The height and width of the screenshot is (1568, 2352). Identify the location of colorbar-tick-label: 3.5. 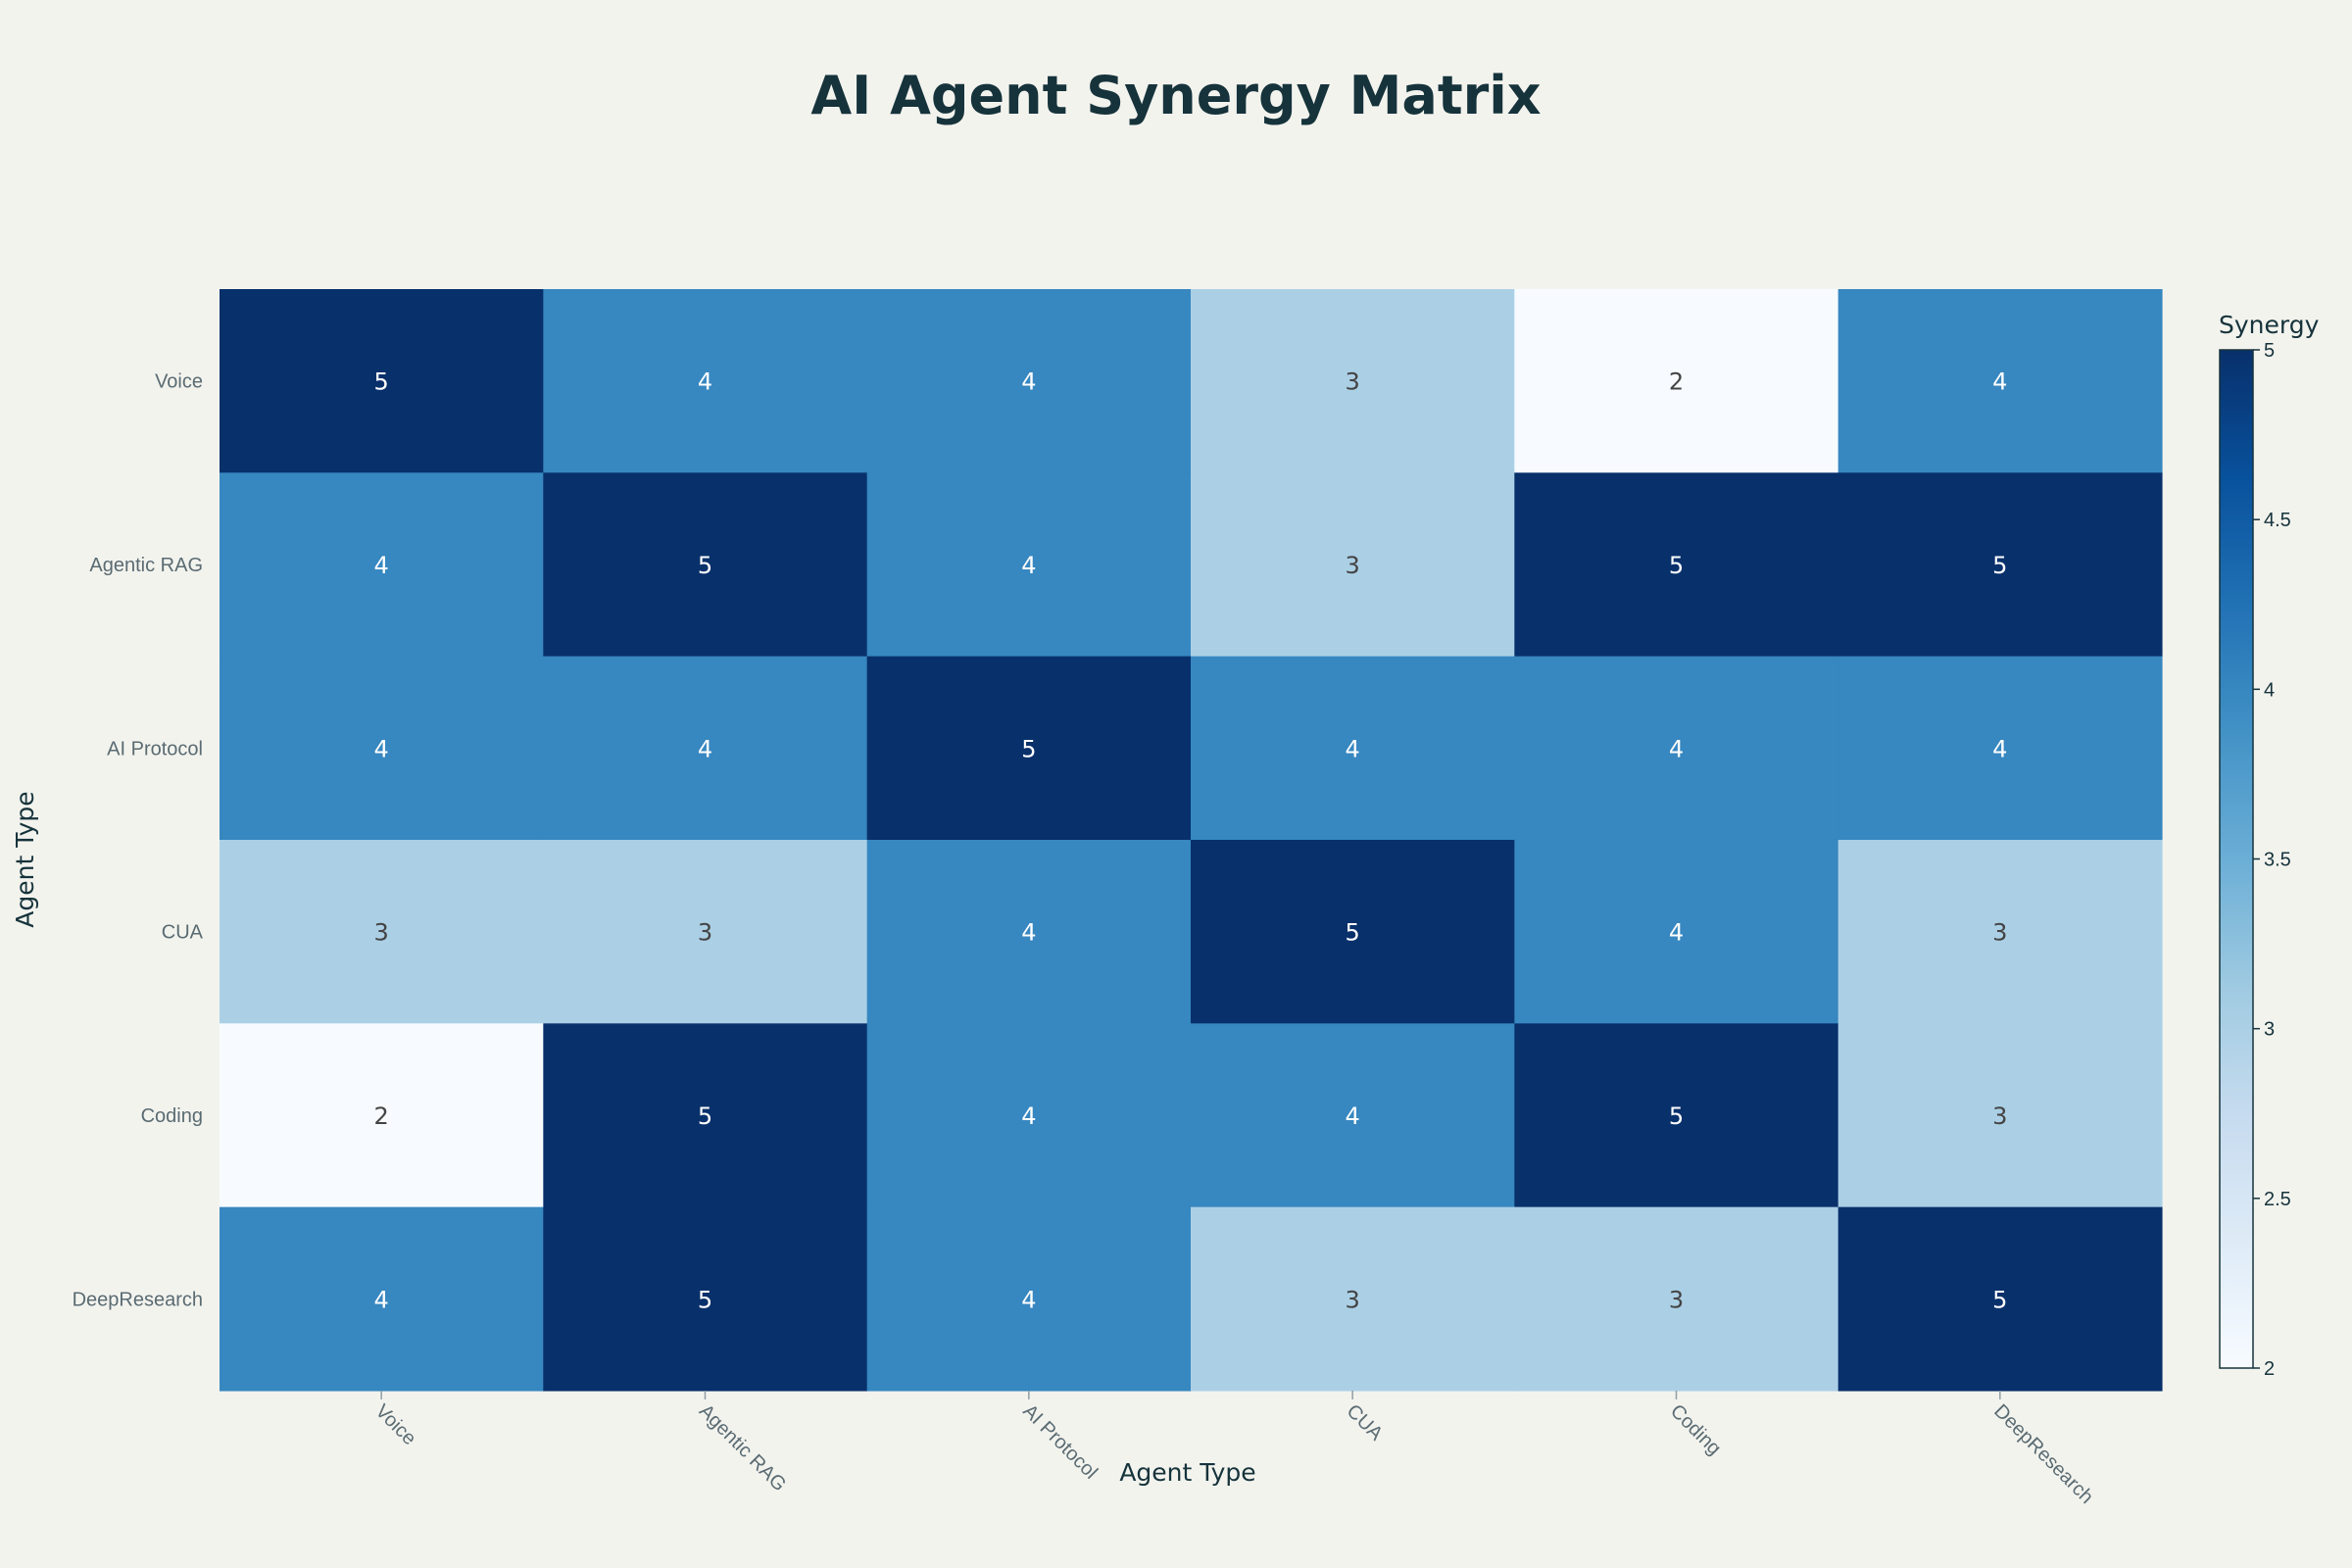
(2277, 860).